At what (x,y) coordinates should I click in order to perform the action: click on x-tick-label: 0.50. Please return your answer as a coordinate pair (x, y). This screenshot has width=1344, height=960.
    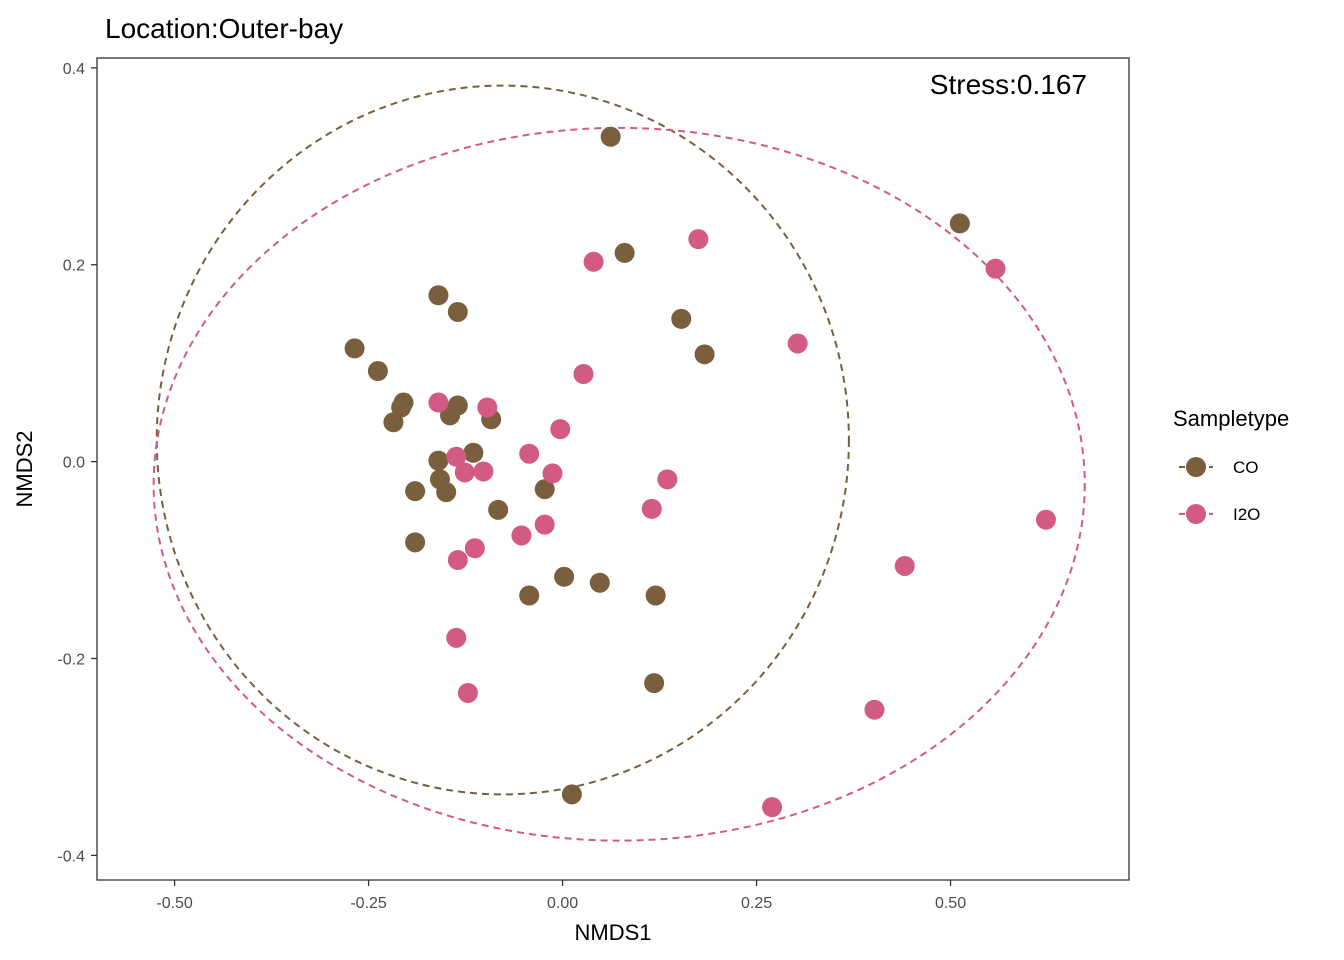
    Looking at the image, I should click on (950, 903).